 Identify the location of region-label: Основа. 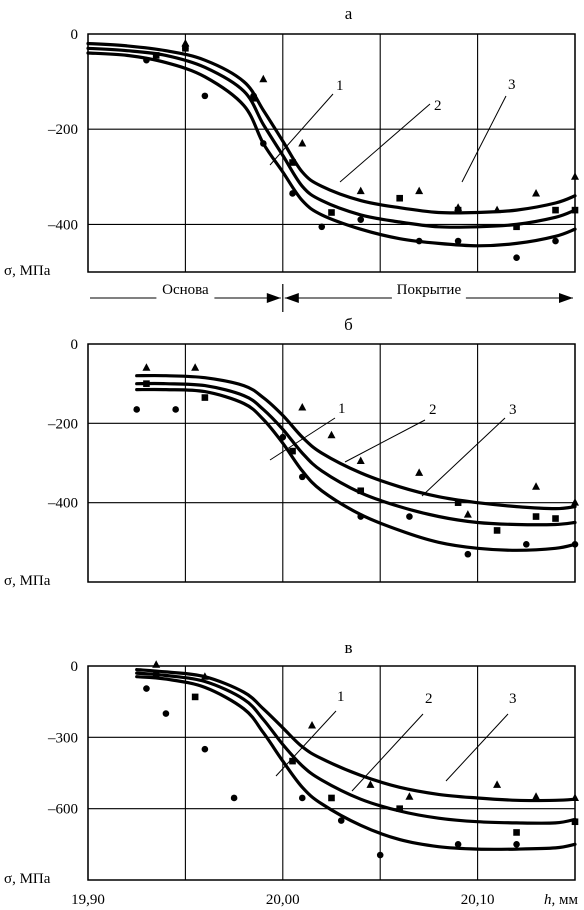
(185, 290).